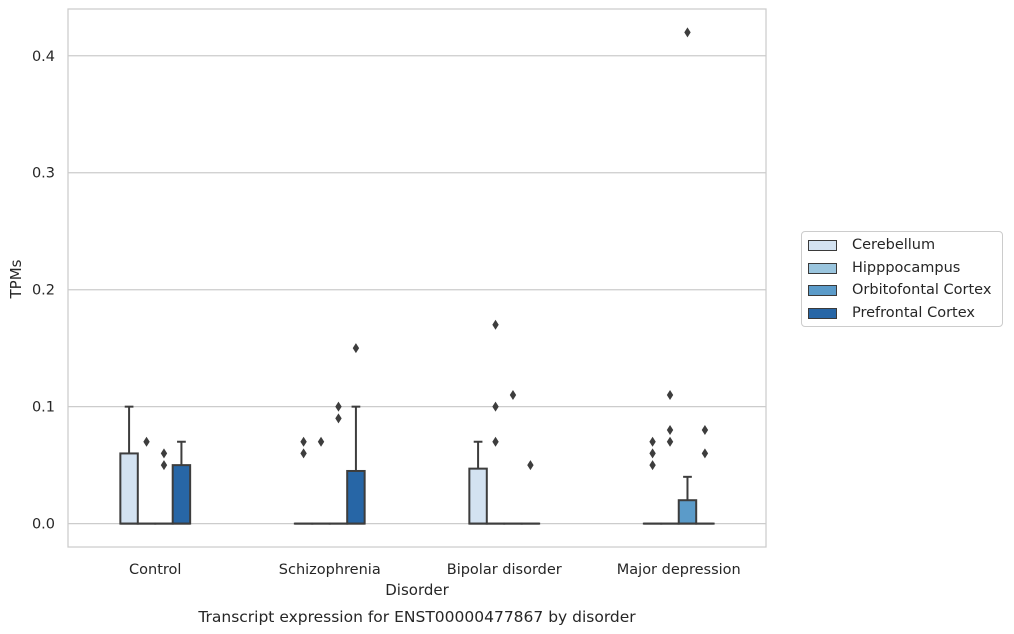  Describe the element at coordinates (822, 245) in the screenshot. I see `legend-swatch-cerebellum` at that location.